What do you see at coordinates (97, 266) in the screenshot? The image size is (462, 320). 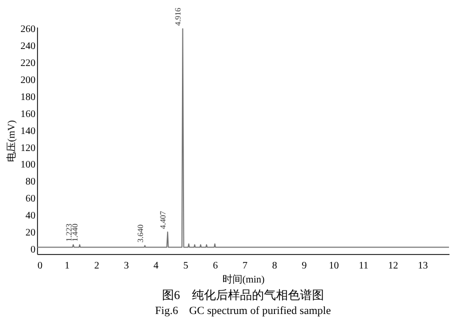 I see `x-tick-label: 2` at bounding box center [97, 266].